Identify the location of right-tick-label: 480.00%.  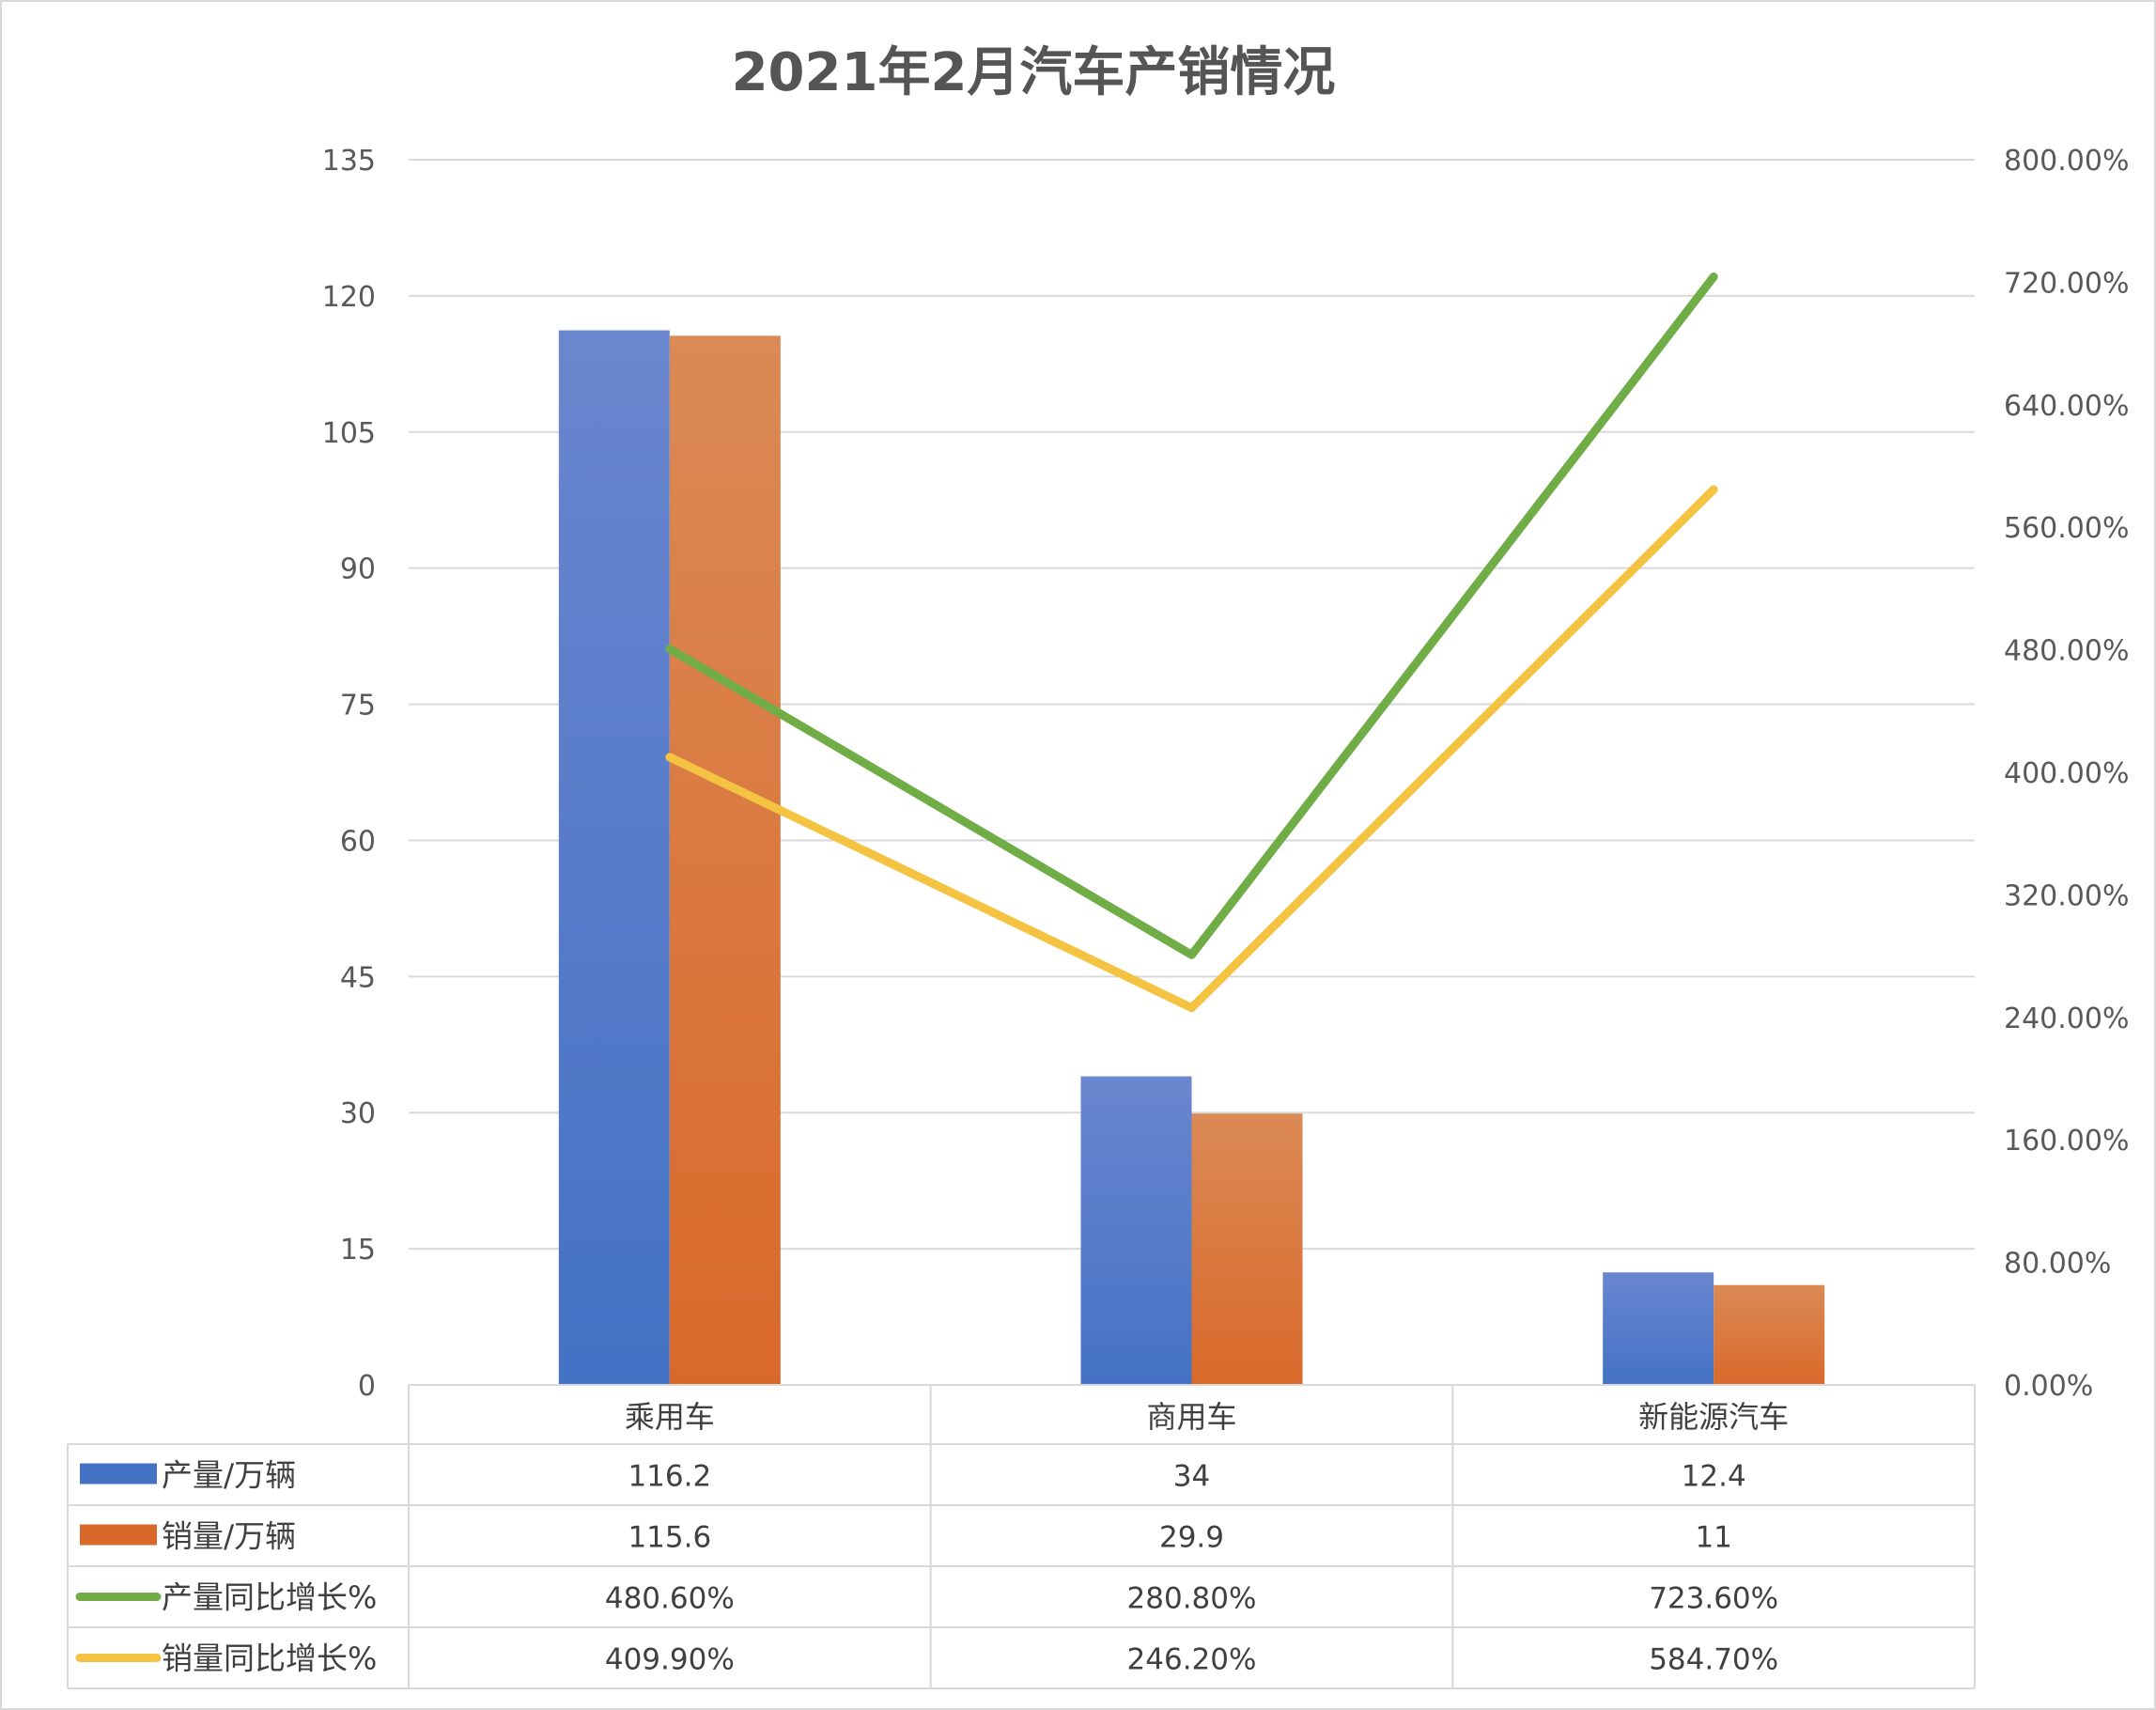
(2067, 652).